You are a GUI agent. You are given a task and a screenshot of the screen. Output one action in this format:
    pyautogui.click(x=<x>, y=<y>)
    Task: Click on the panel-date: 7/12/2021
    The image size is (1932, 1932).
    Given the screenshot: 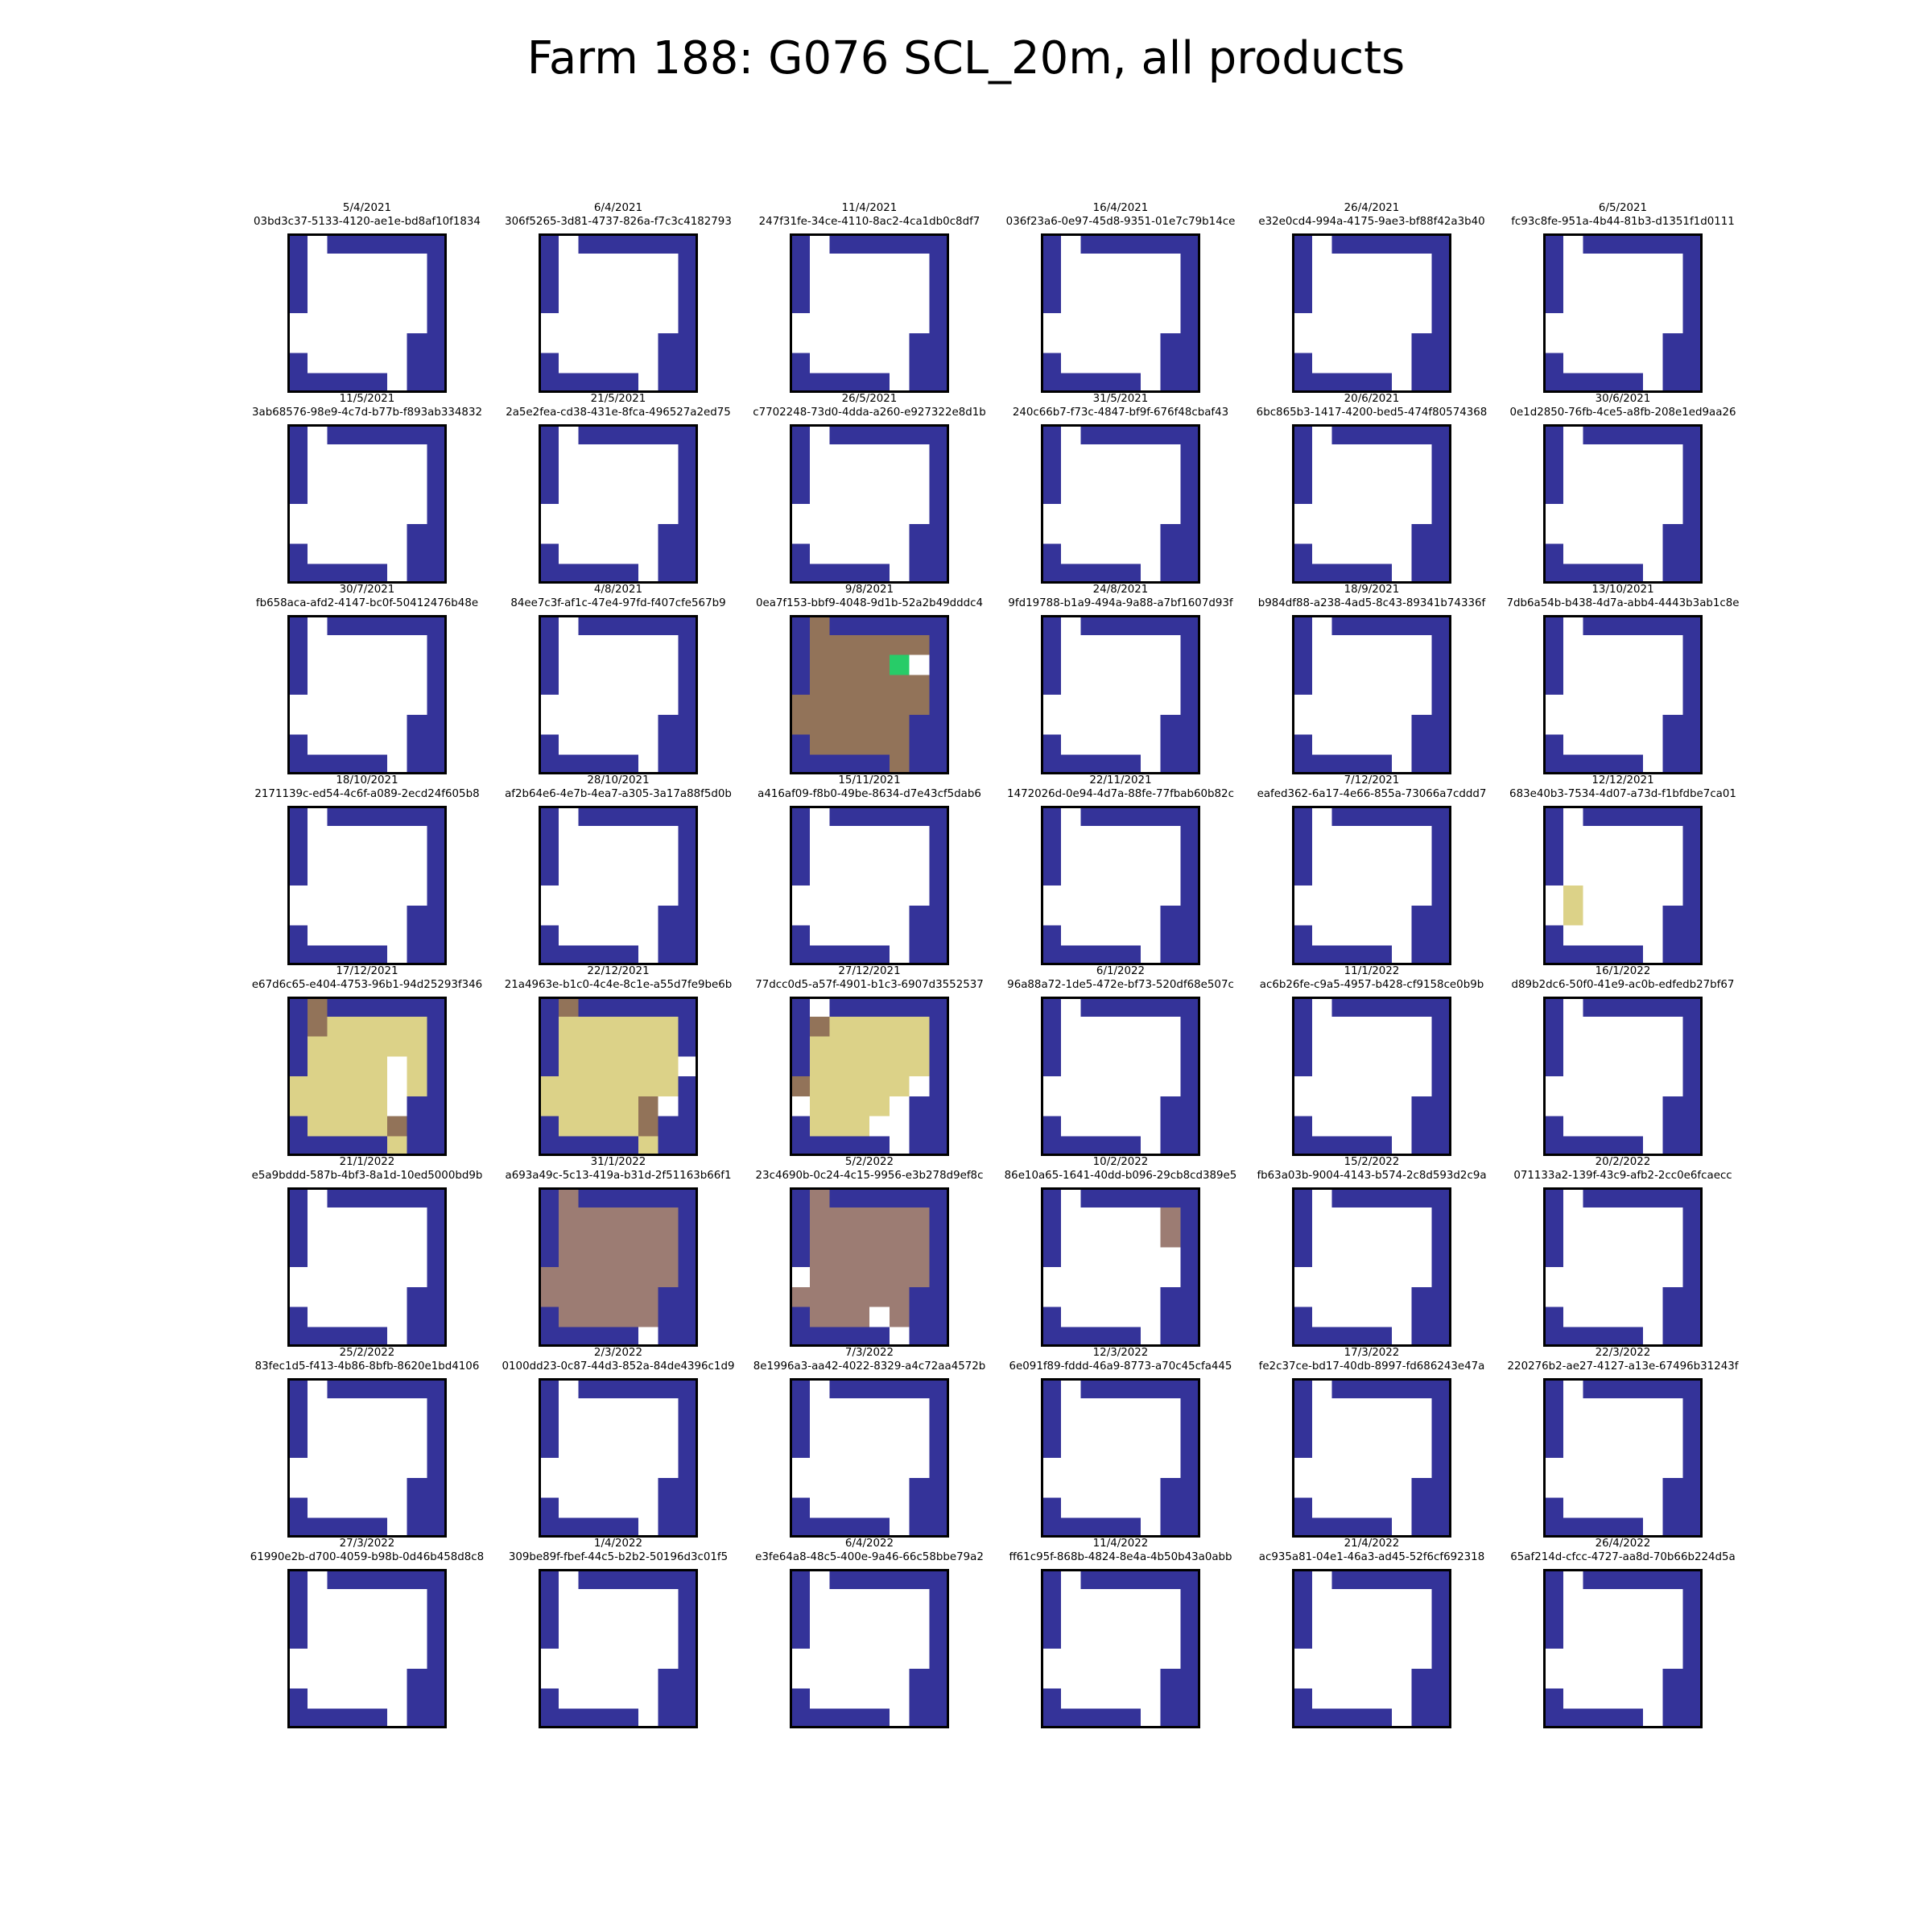 What is the action you would take?
    pyautogui.click(x=1371, y=780)
    